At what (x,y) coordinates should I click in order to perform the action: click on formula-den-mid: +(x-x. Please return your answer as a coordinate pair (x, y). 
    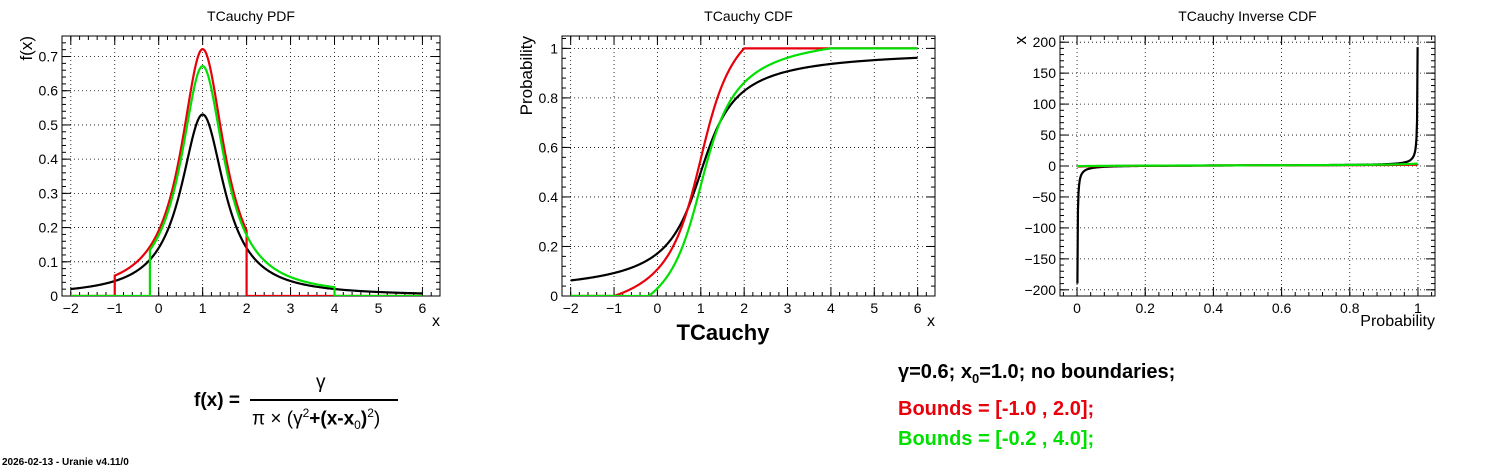
    Looking at the image, I should click on (332, 419).